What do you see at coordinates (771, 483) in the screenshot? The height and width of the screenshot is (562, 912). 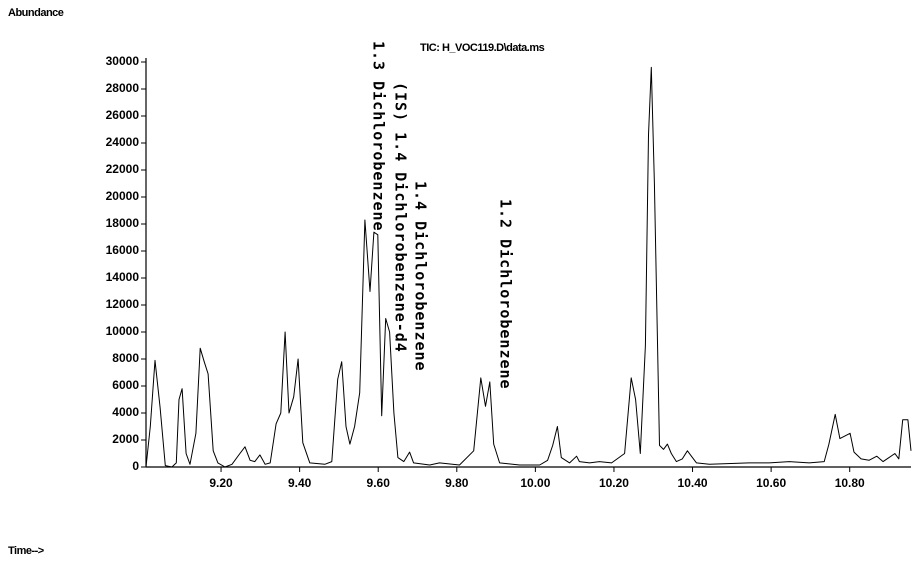 I see `x-tick-label: 10.60` at bounding box center [771, 483].